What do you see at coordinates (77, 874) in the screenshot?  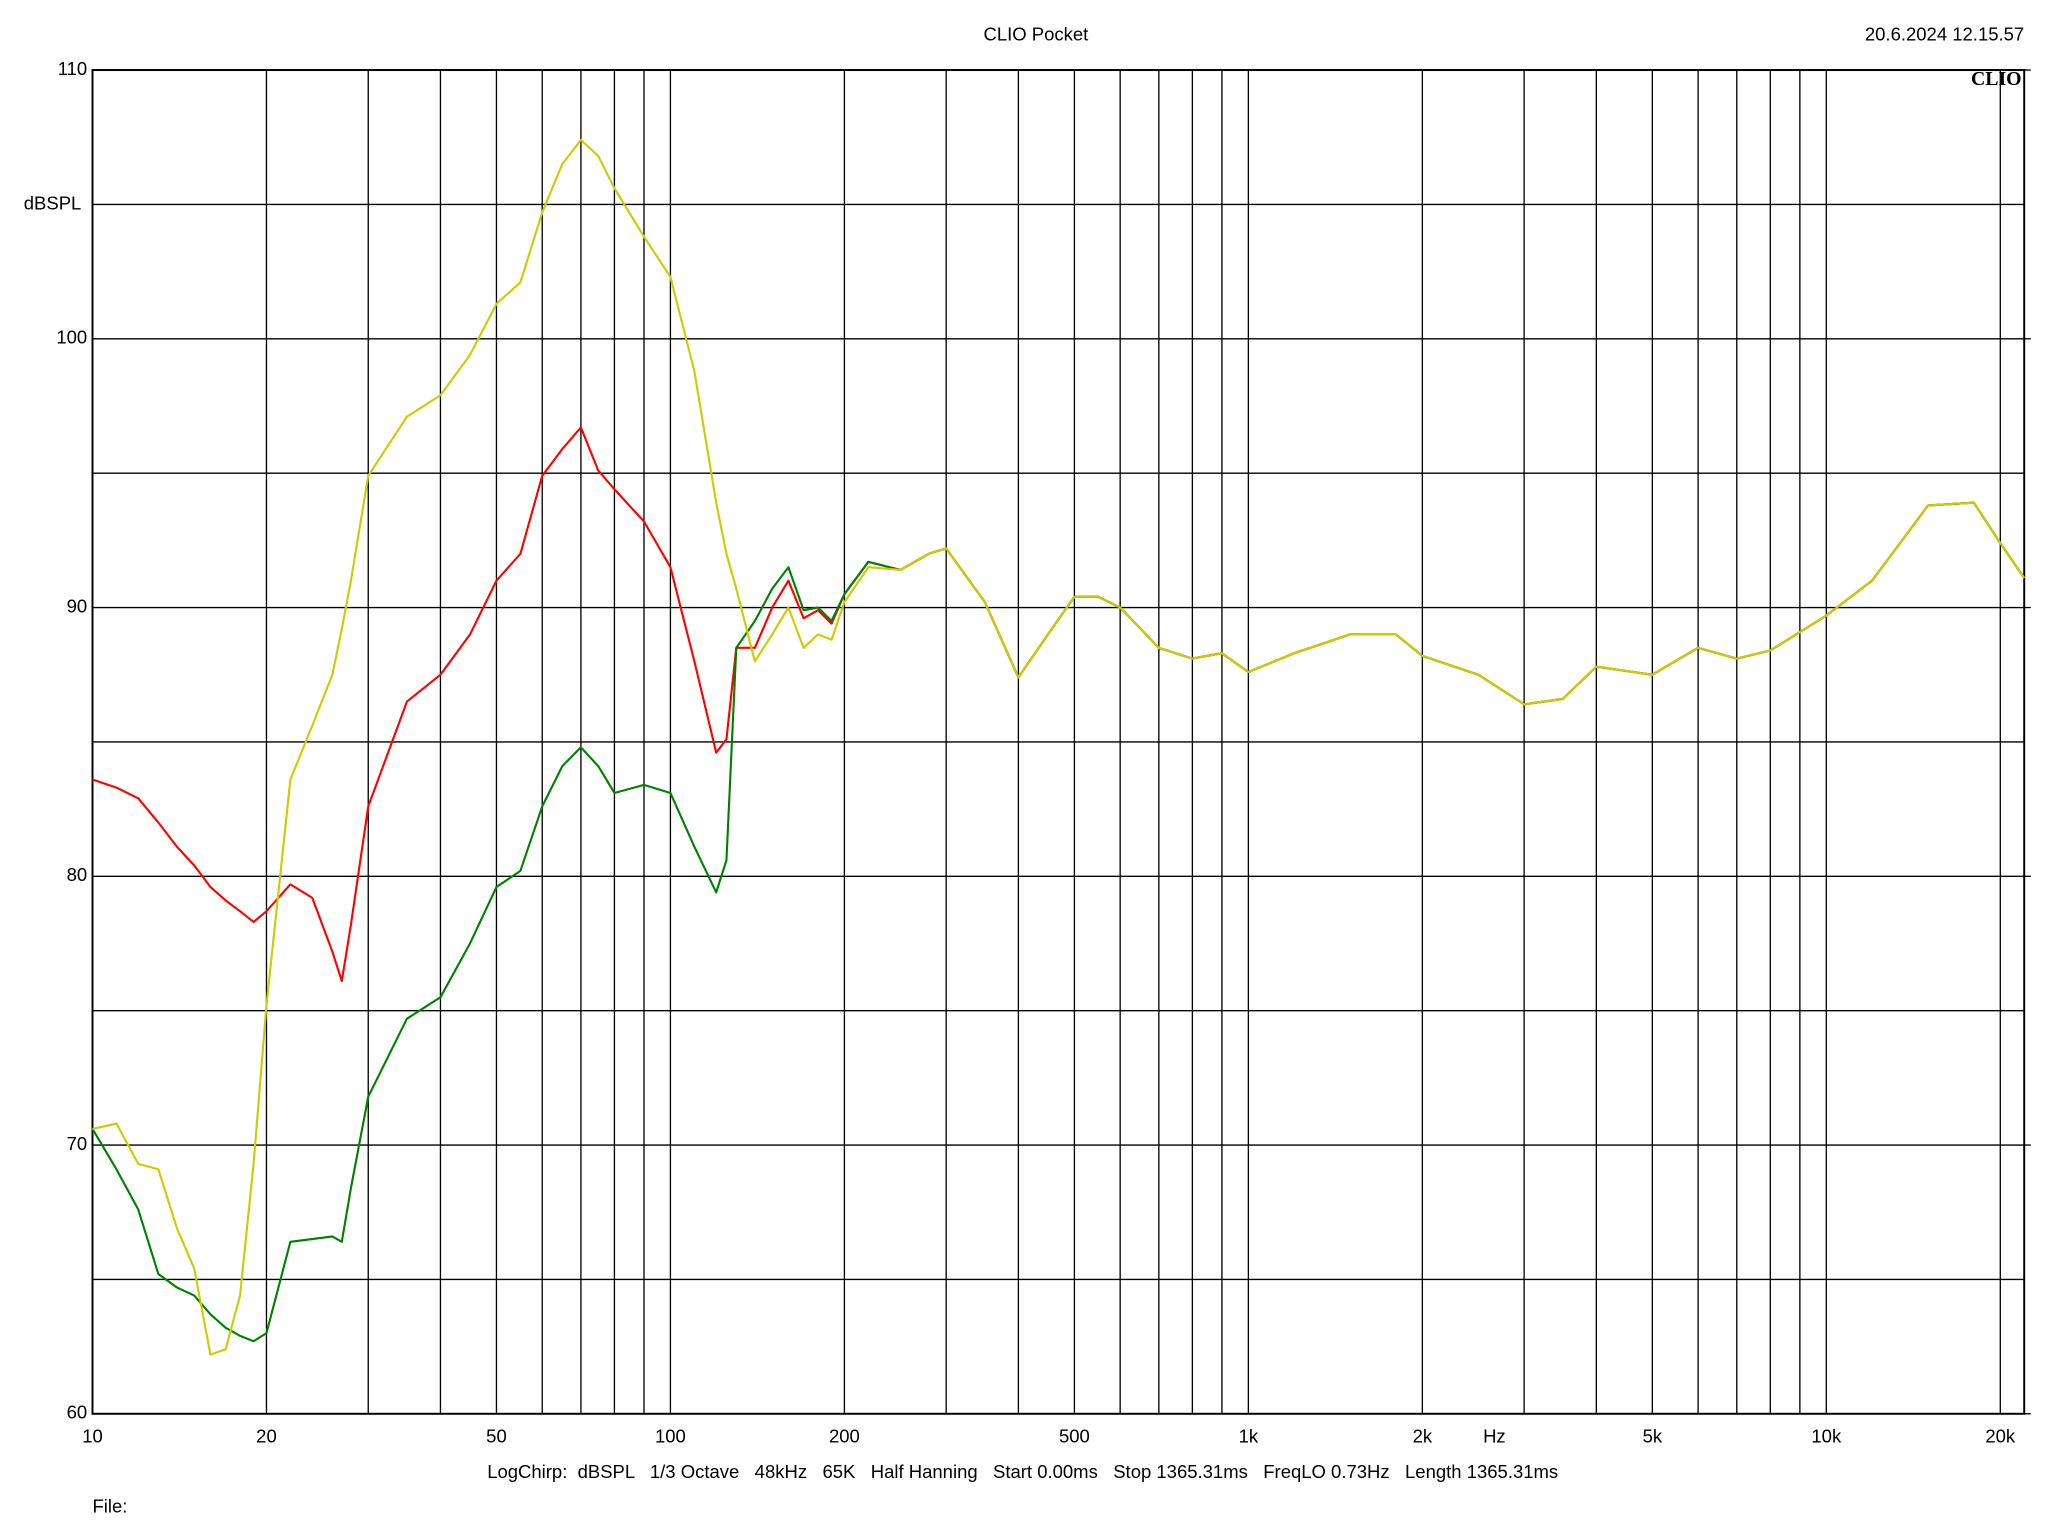 I see `y-tick-label: 80` at bounding box center [77, 874].